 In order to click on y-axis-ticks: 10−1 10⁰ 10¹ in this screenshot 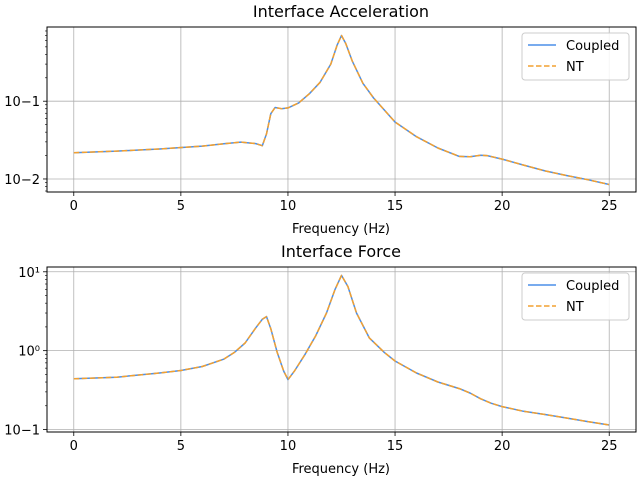, I will do `click(25, 352)`.